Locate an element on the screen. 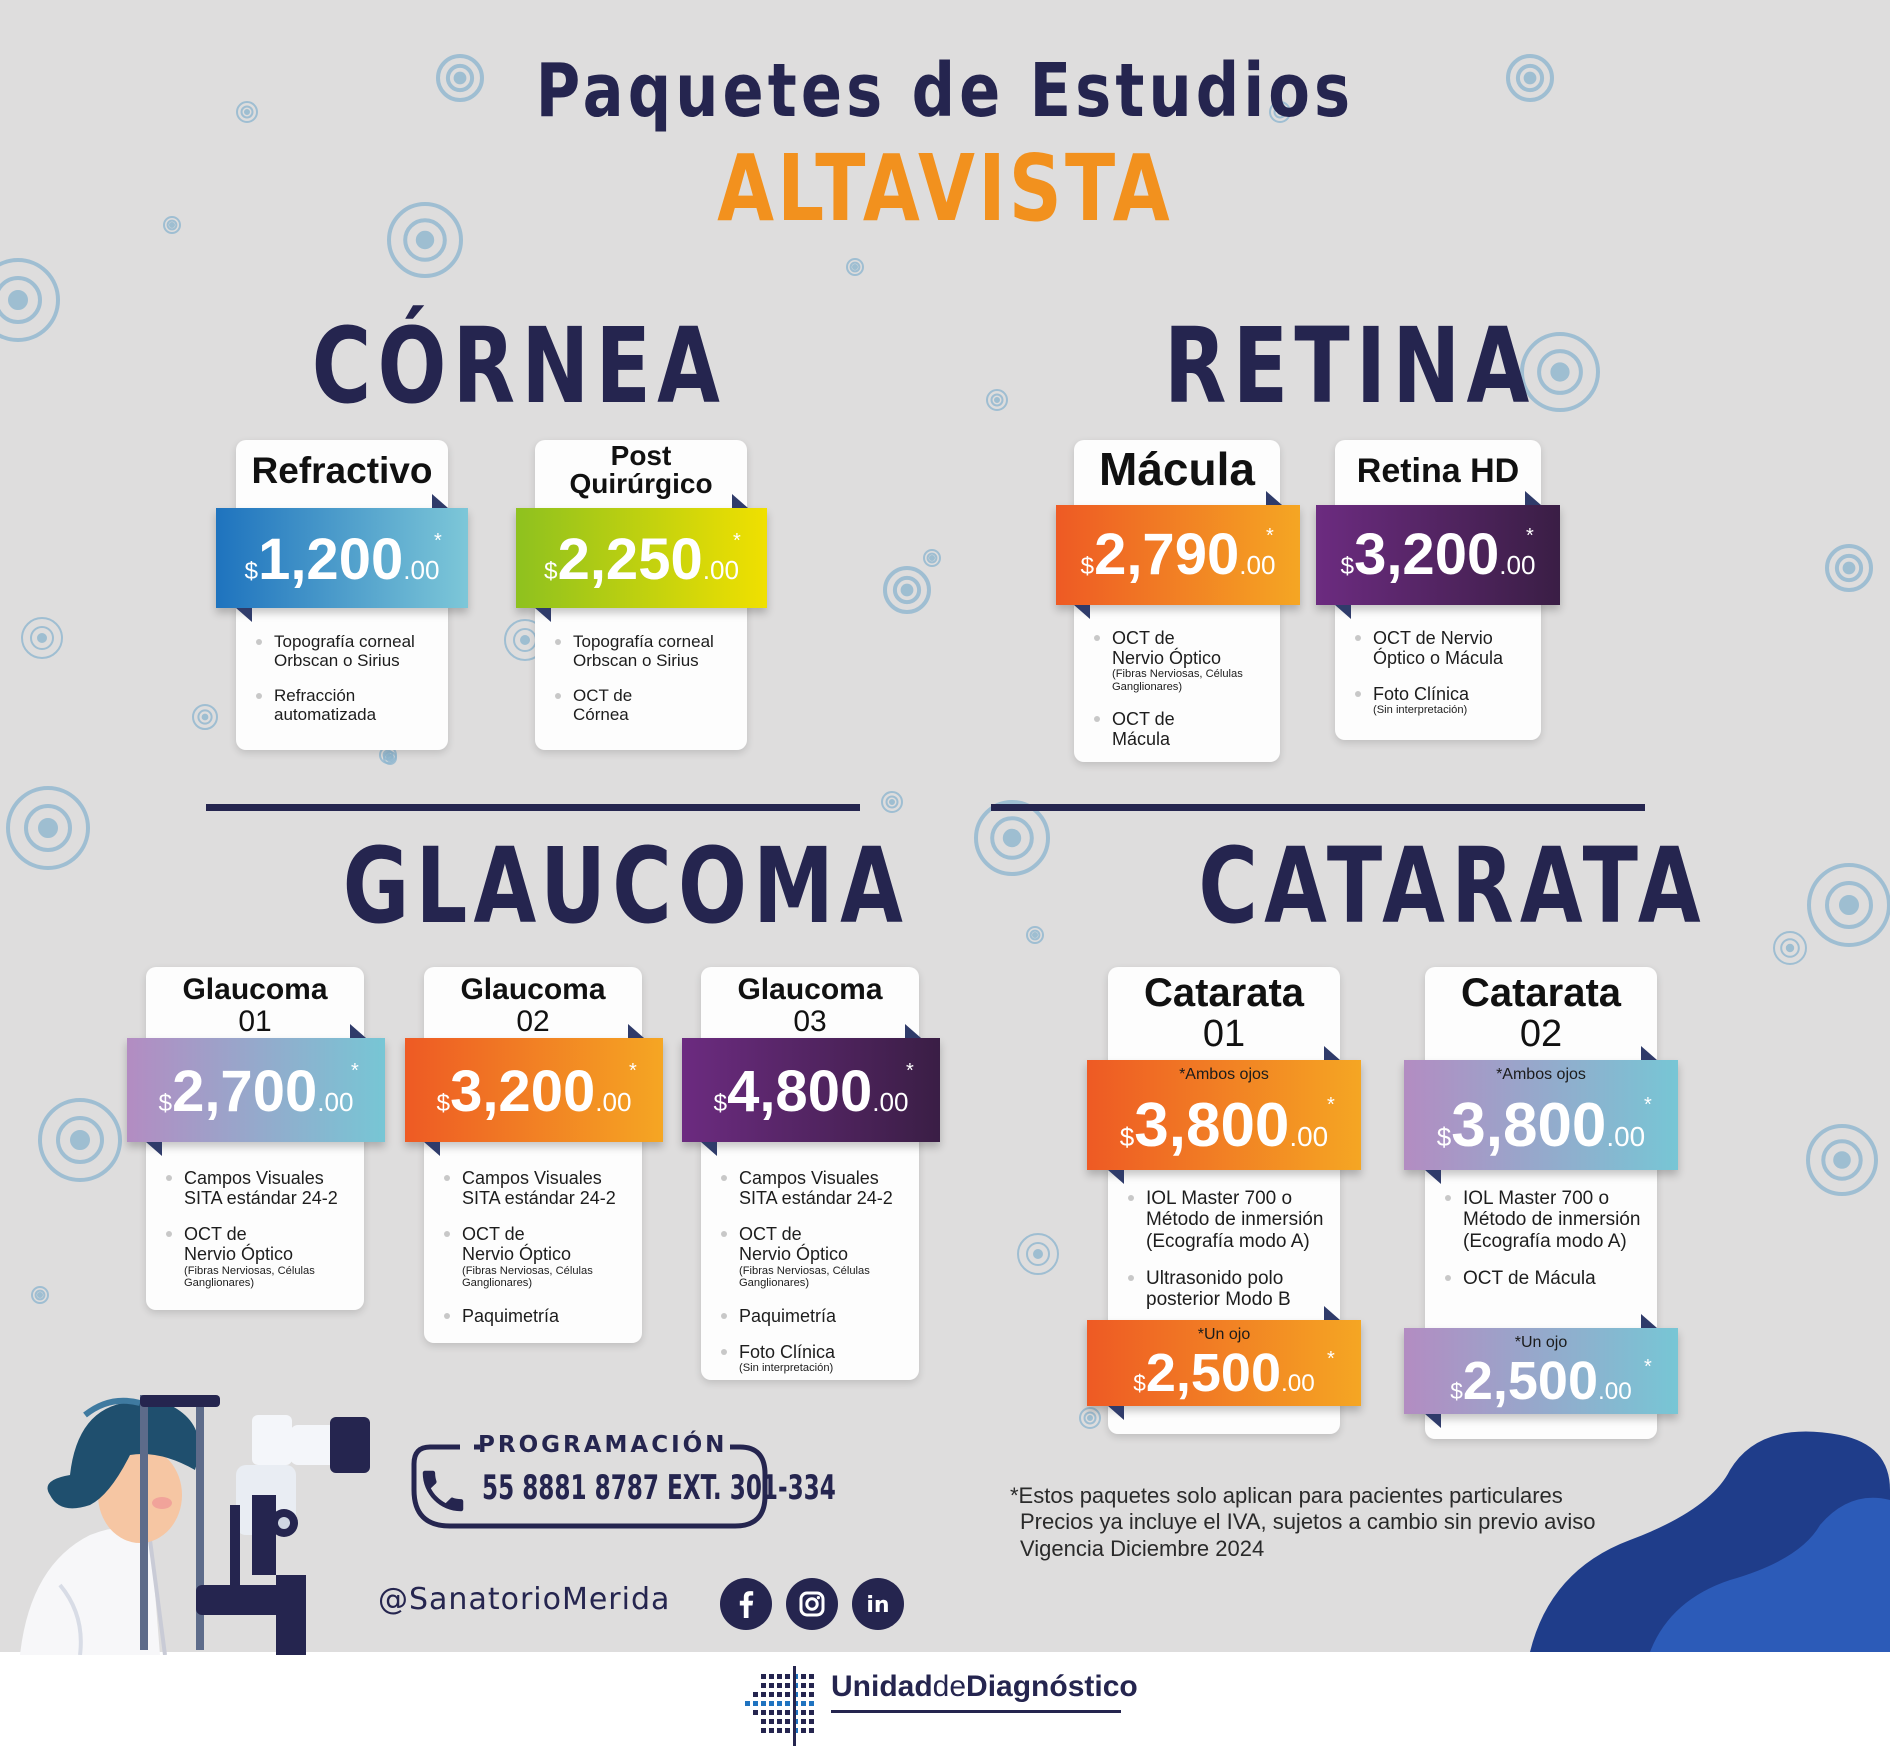 The width and height of the screenshot is (1890, 1758). package-item-main: Foto Clínica is located at coordinates (1421, 694).